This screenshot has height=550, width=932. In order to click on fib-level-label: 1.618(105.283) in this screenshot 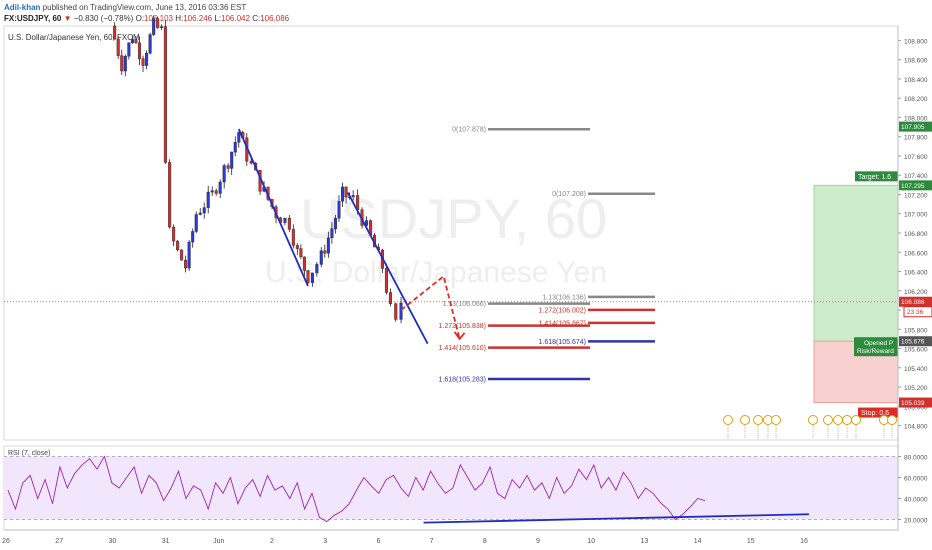, I will do `click(462, 380)`.